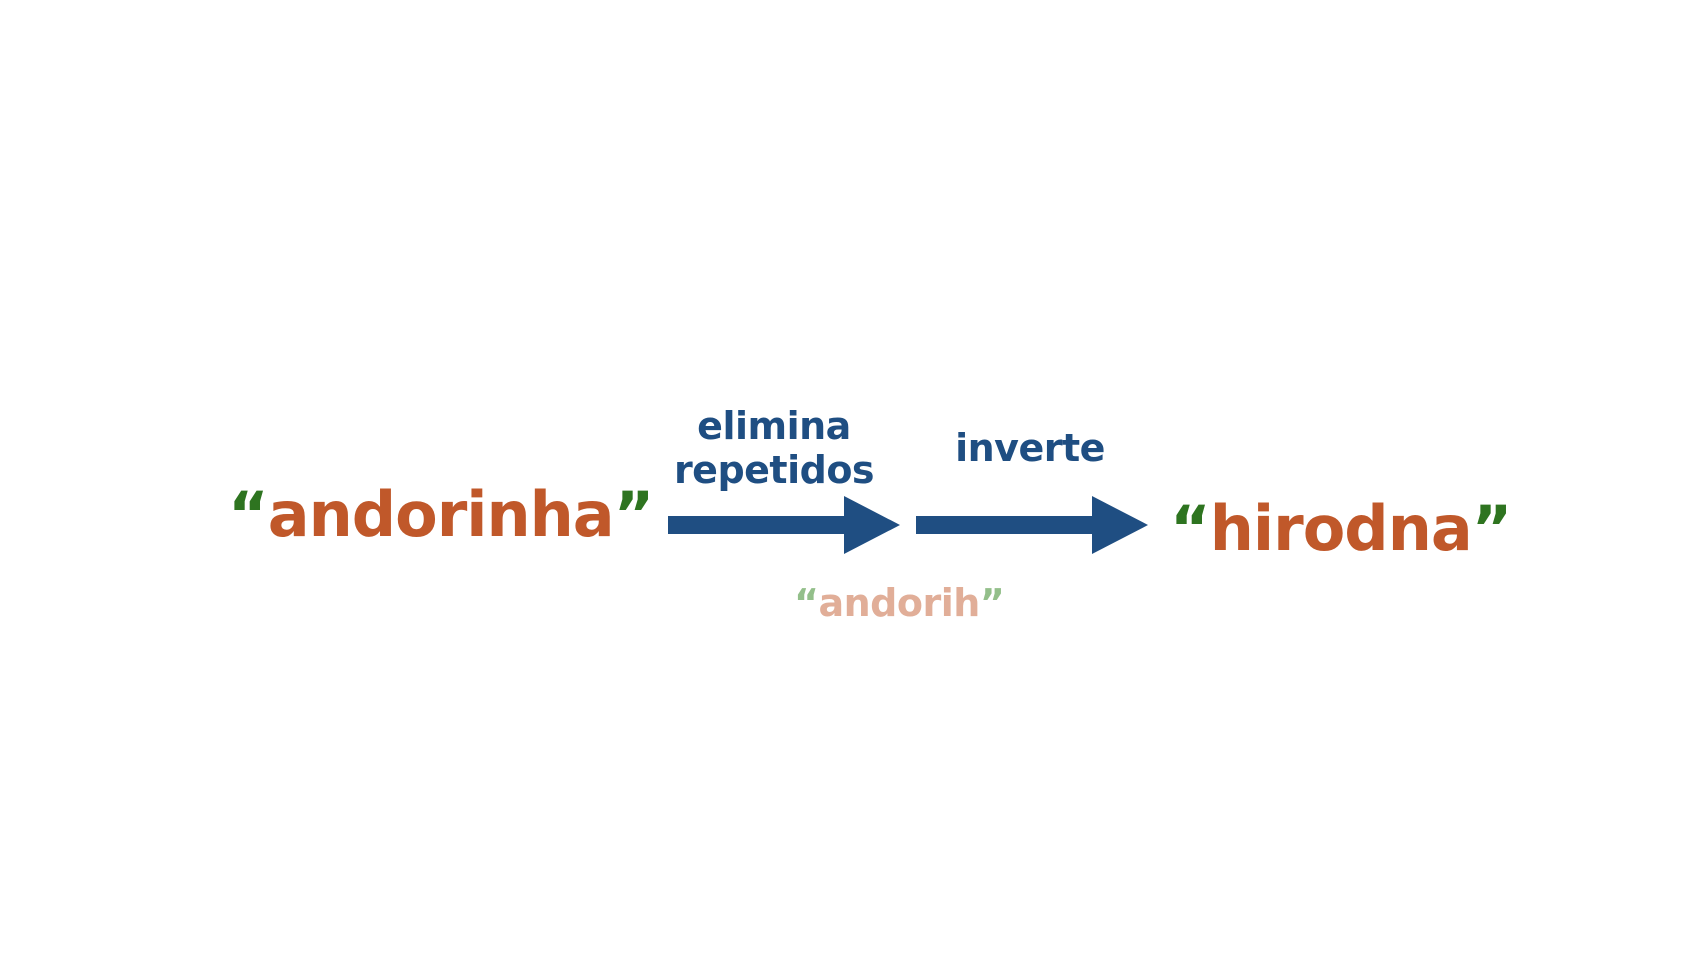  What do you see at coordinates (634, 514) in the screenshot?
I see `input-close-quote: ”` at bounding box center [634, 514].